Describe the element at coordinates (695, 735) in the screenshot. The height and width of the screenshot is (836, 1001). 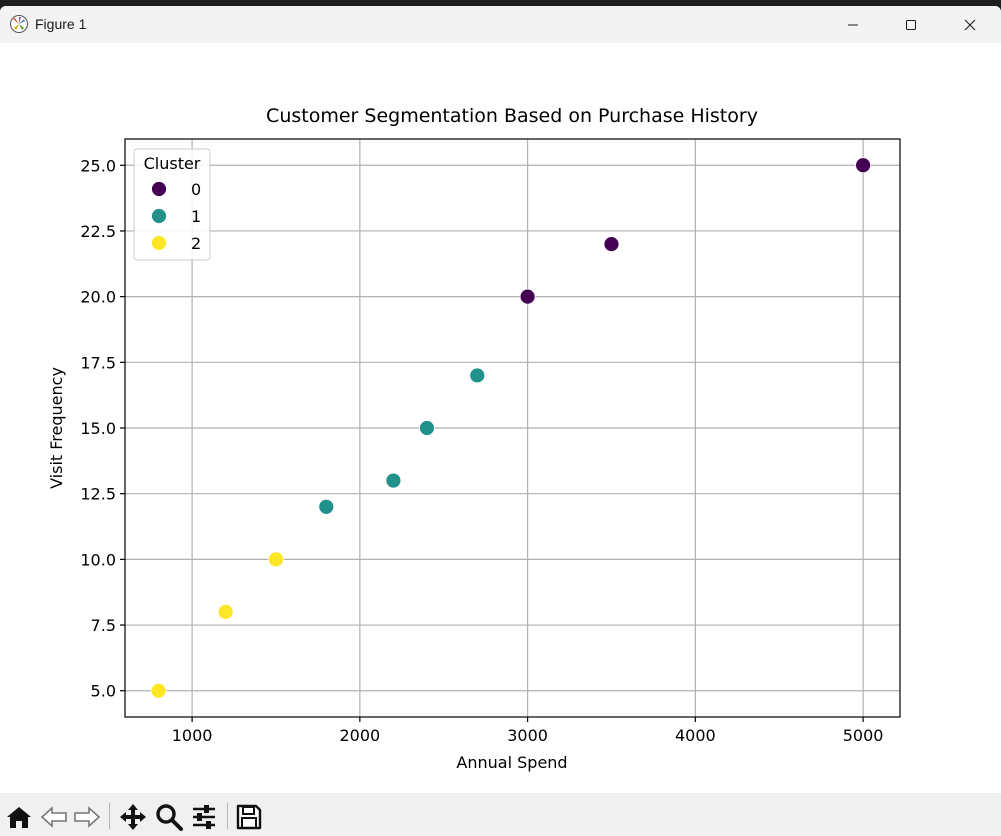
I see `x-tick-label: 4000` at that location.